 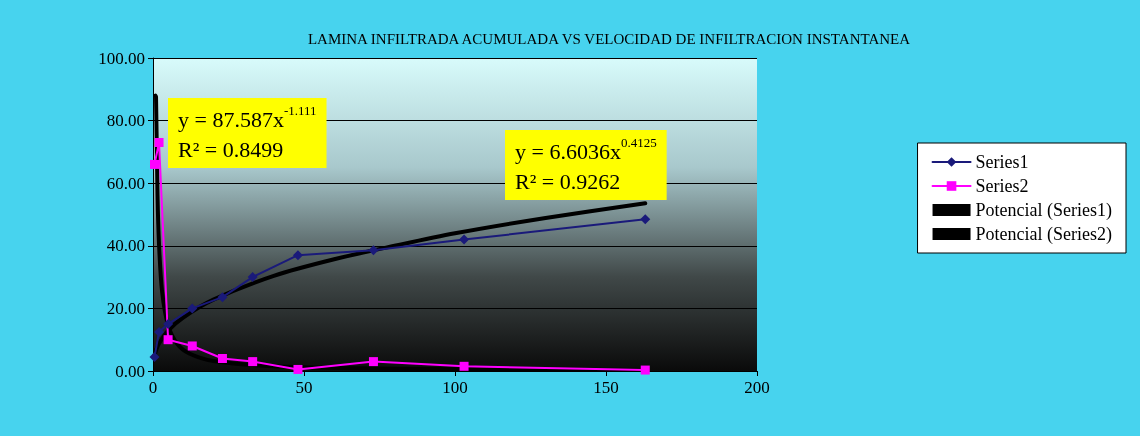 What do you see at coordinates (1002, 162) in the screenshot?
I see `legend-label: Series1` at bounding box center [1002, 162].